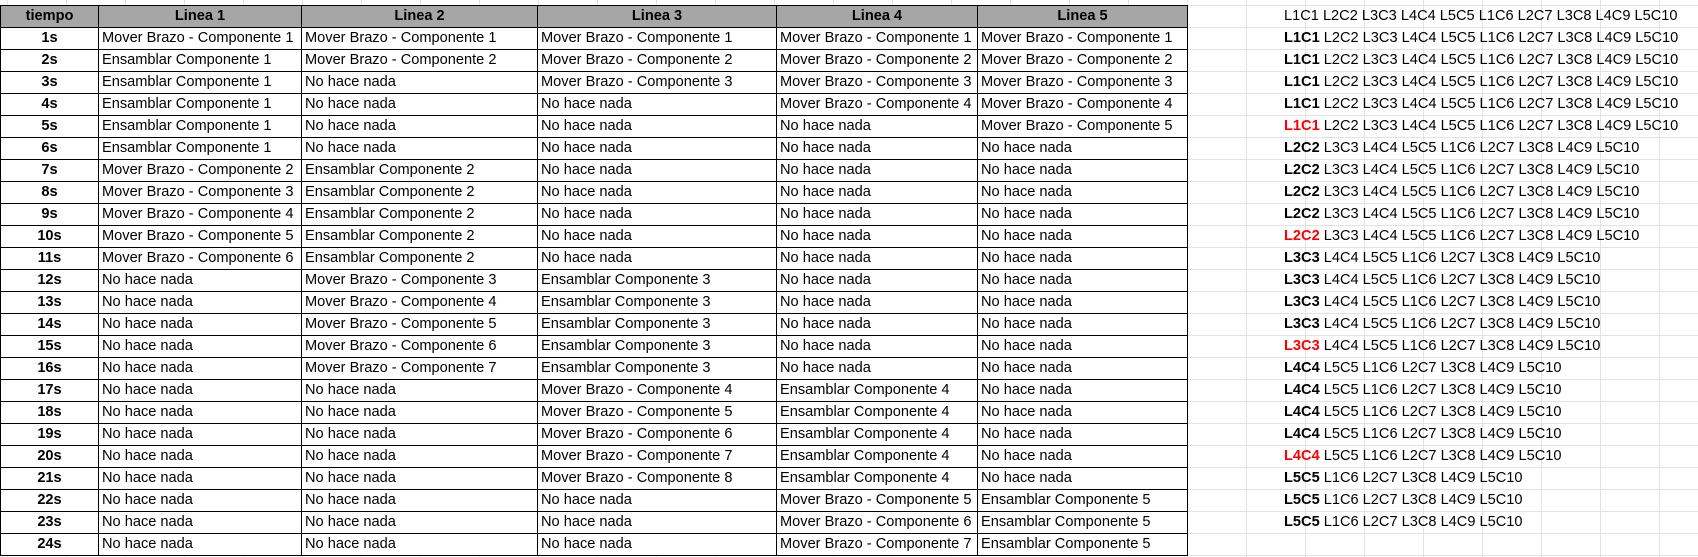 The height and width of the screenshot is (557, 1698). I want to click on linea-4-cell: Mover Brazo - Componente 1, so click(877, 38).